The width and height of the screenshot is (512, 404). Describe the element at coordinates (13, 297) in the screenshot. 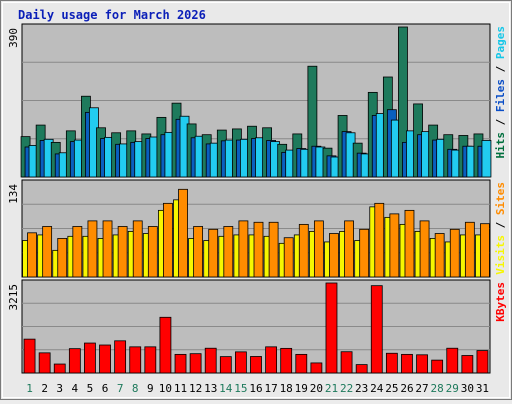

I see `panel-kbytes-ymax-label: 3215` at that location.